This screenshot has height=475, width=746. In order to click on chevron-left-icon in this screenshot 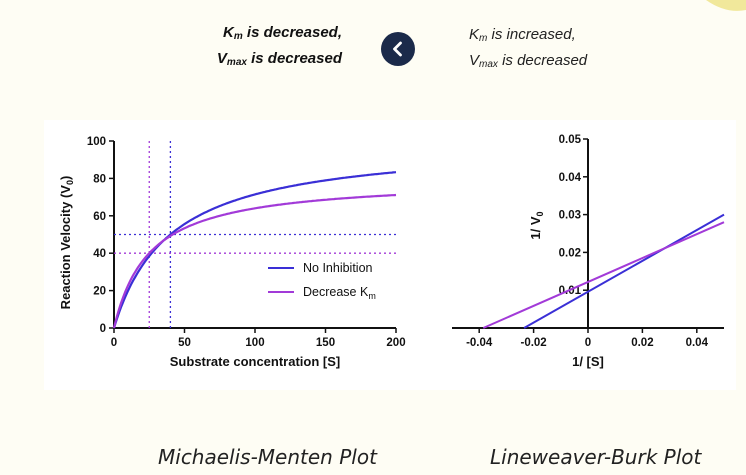, I will do `click(397, 49)`.